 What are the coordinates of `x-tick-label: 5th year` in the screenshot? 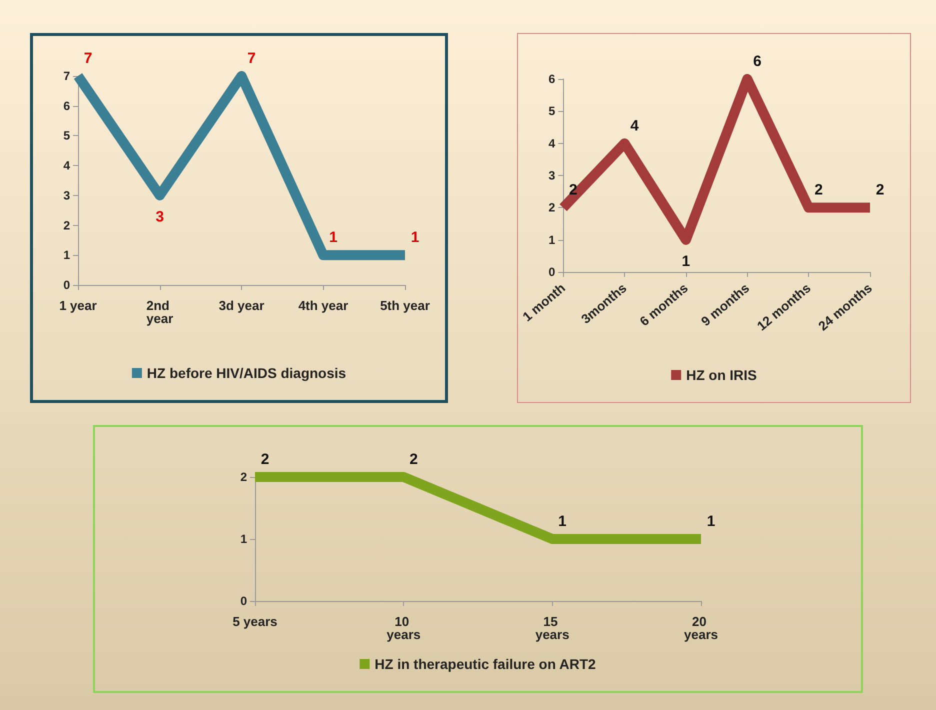 It's located at (405, 305).